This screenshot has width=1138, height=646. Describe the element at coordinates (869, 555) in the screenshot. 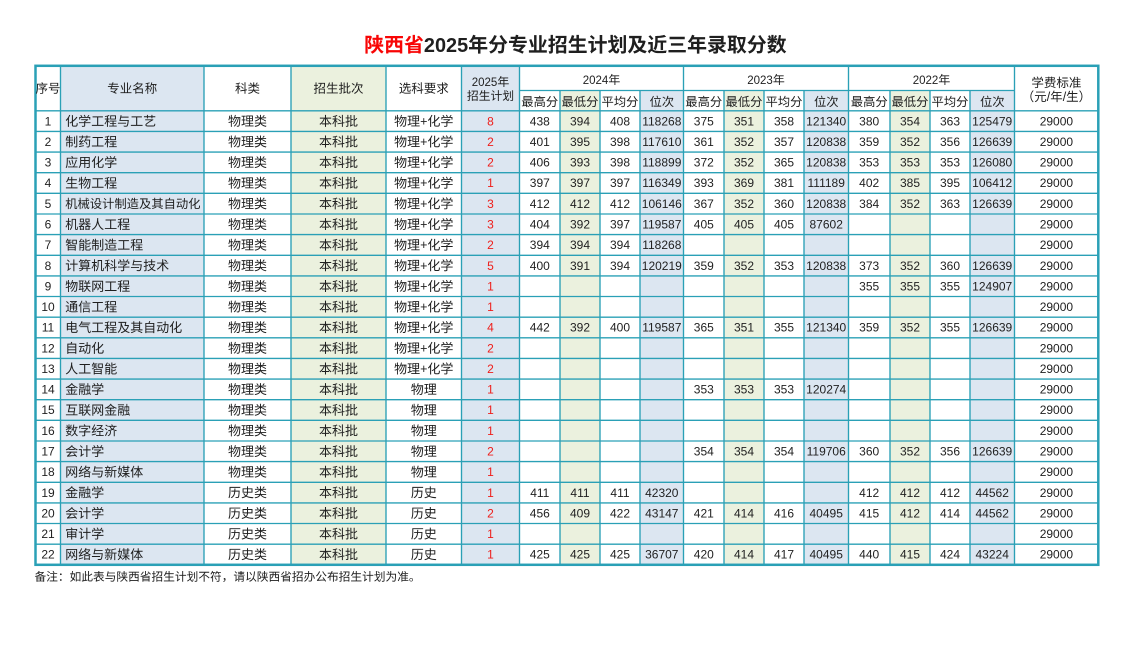

I see `svg-text: 440` at that location.